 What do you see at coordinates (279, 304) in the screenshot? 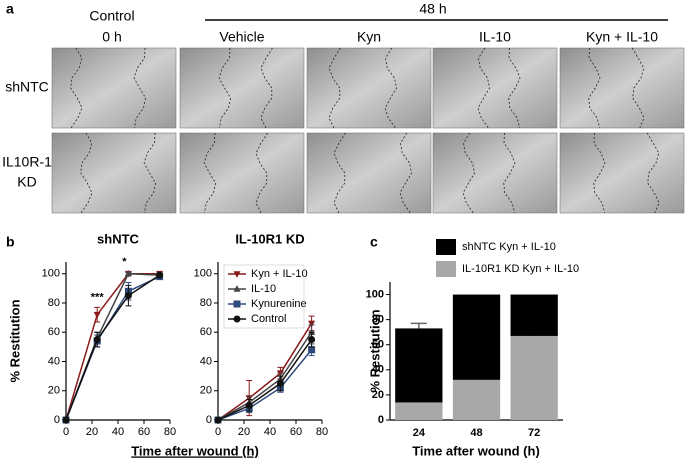
I see `legend-label: Kynurenine` at bounding box center [279, 304].